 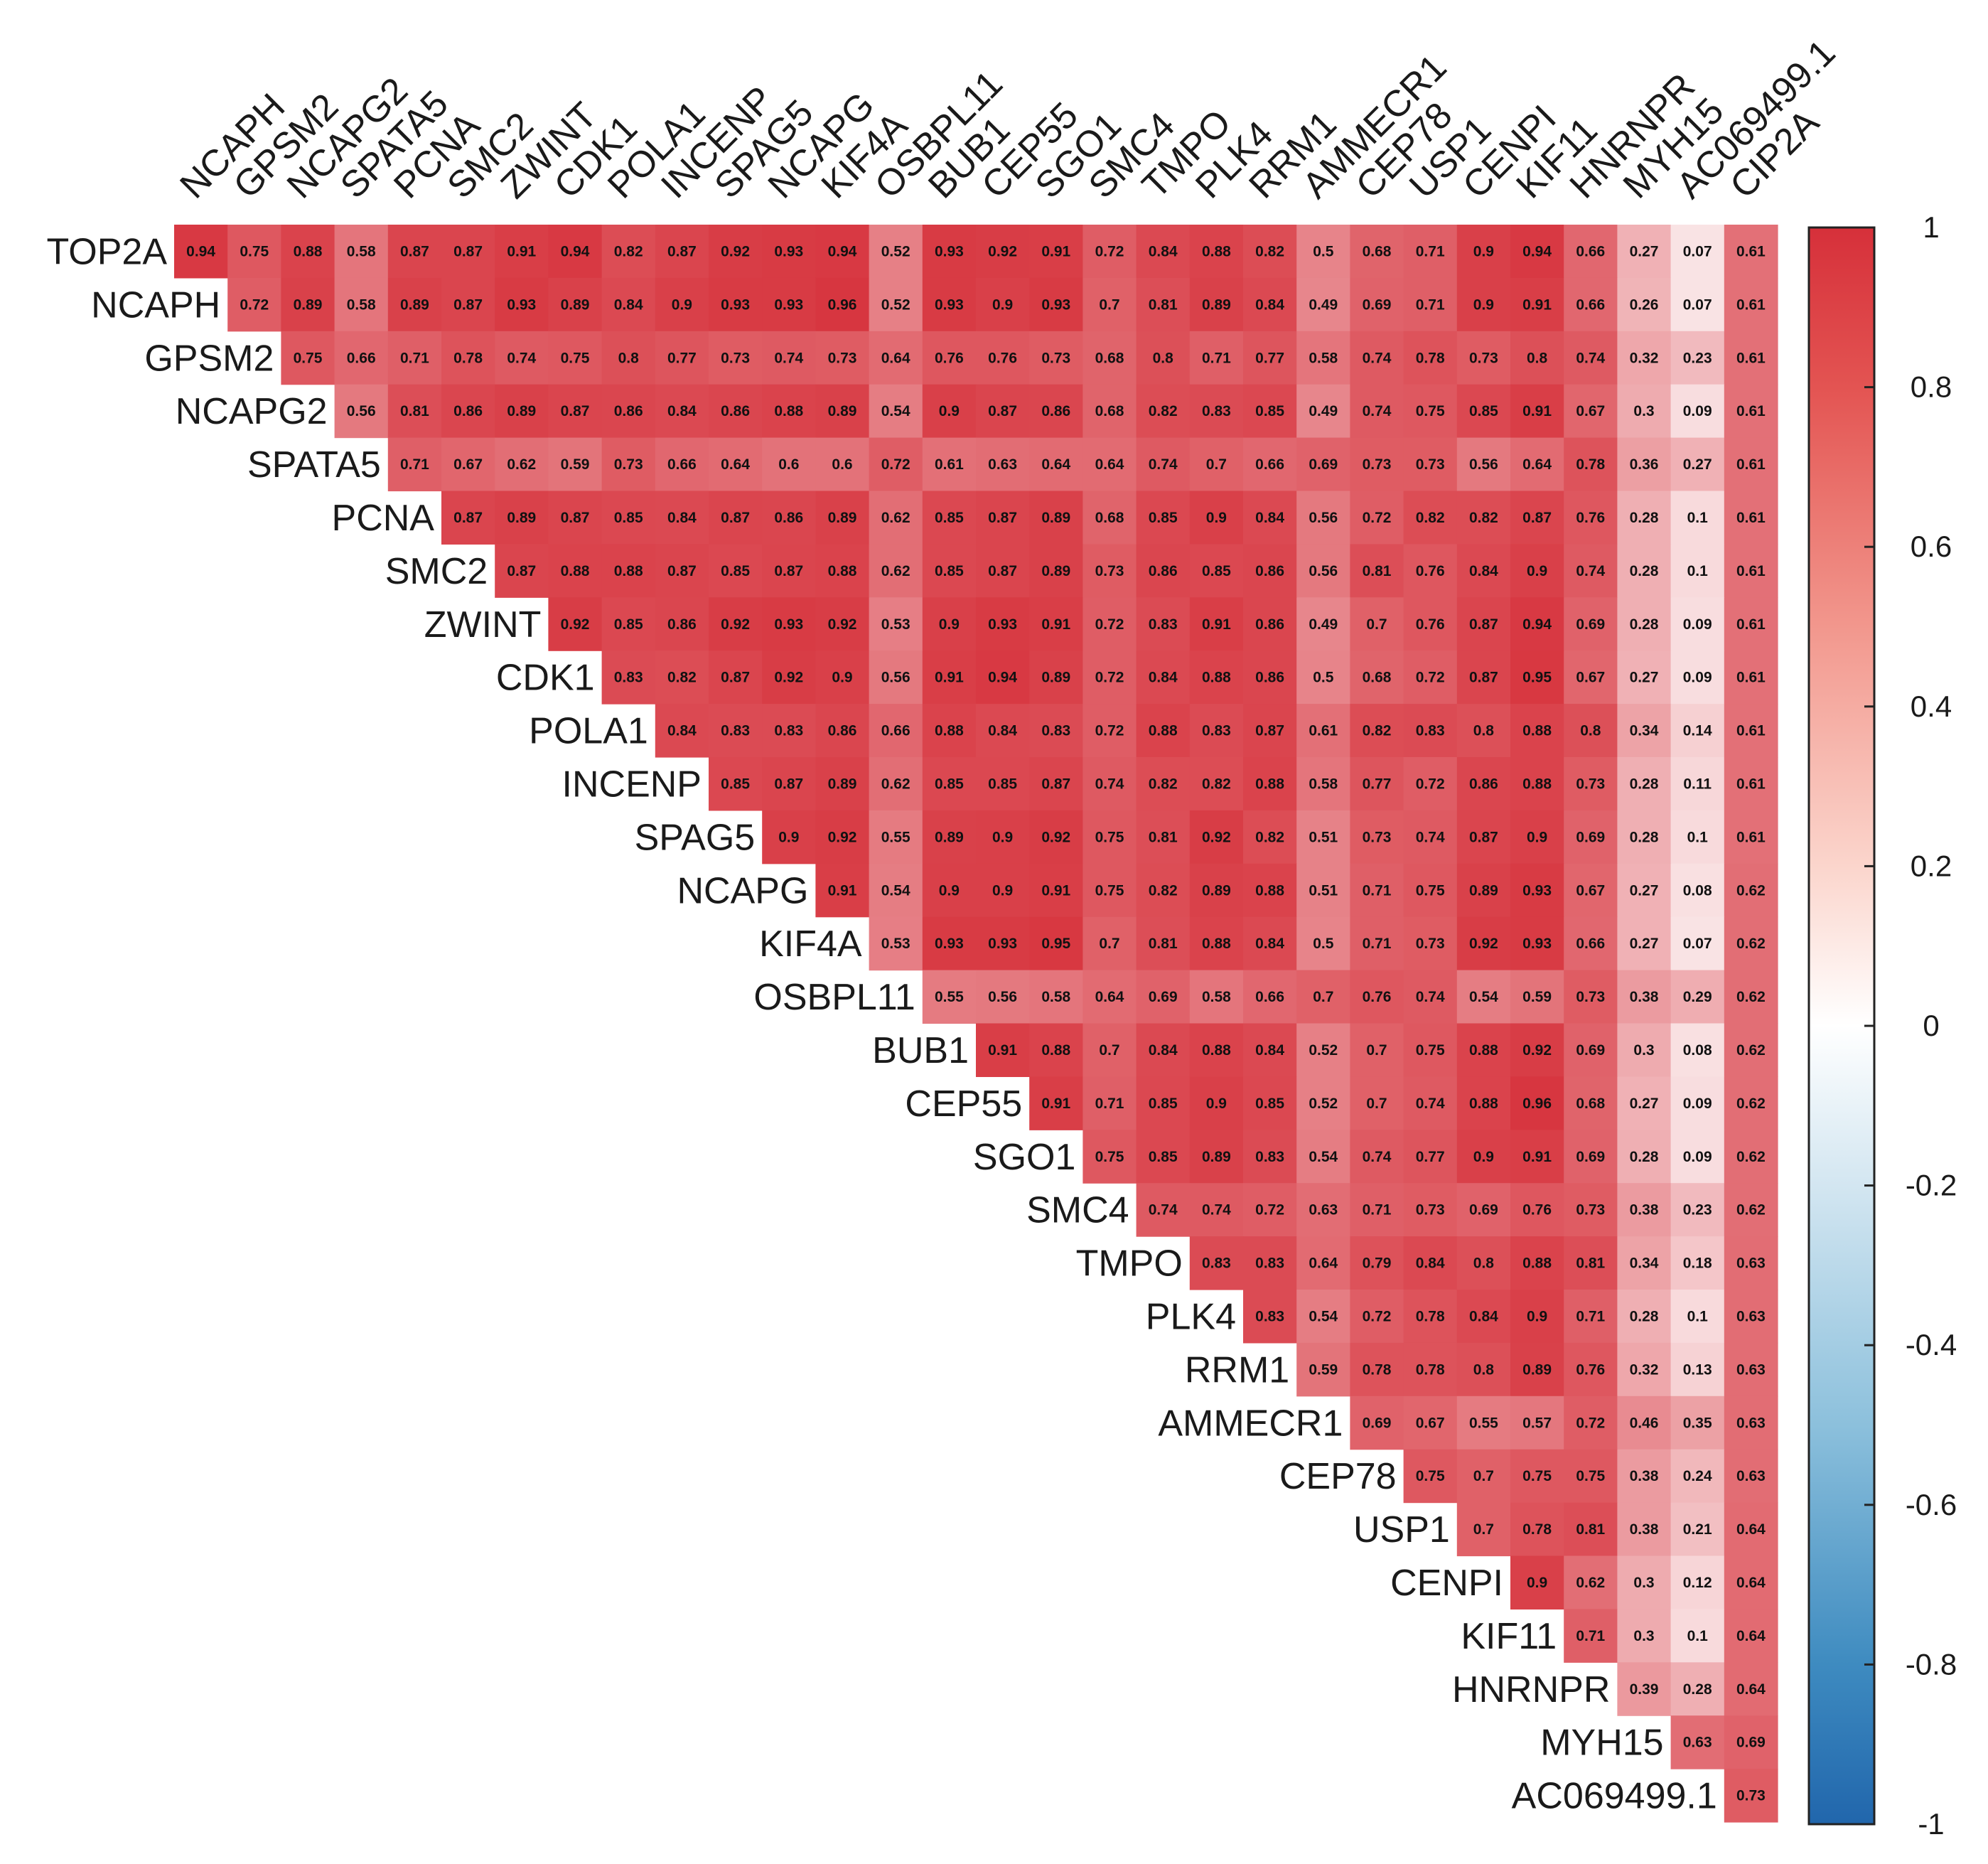 What do you see at coordinates (1697, 251) in the screenshot?
I see `cell-value-label: 0.07` at bounding box center [1697, 251].